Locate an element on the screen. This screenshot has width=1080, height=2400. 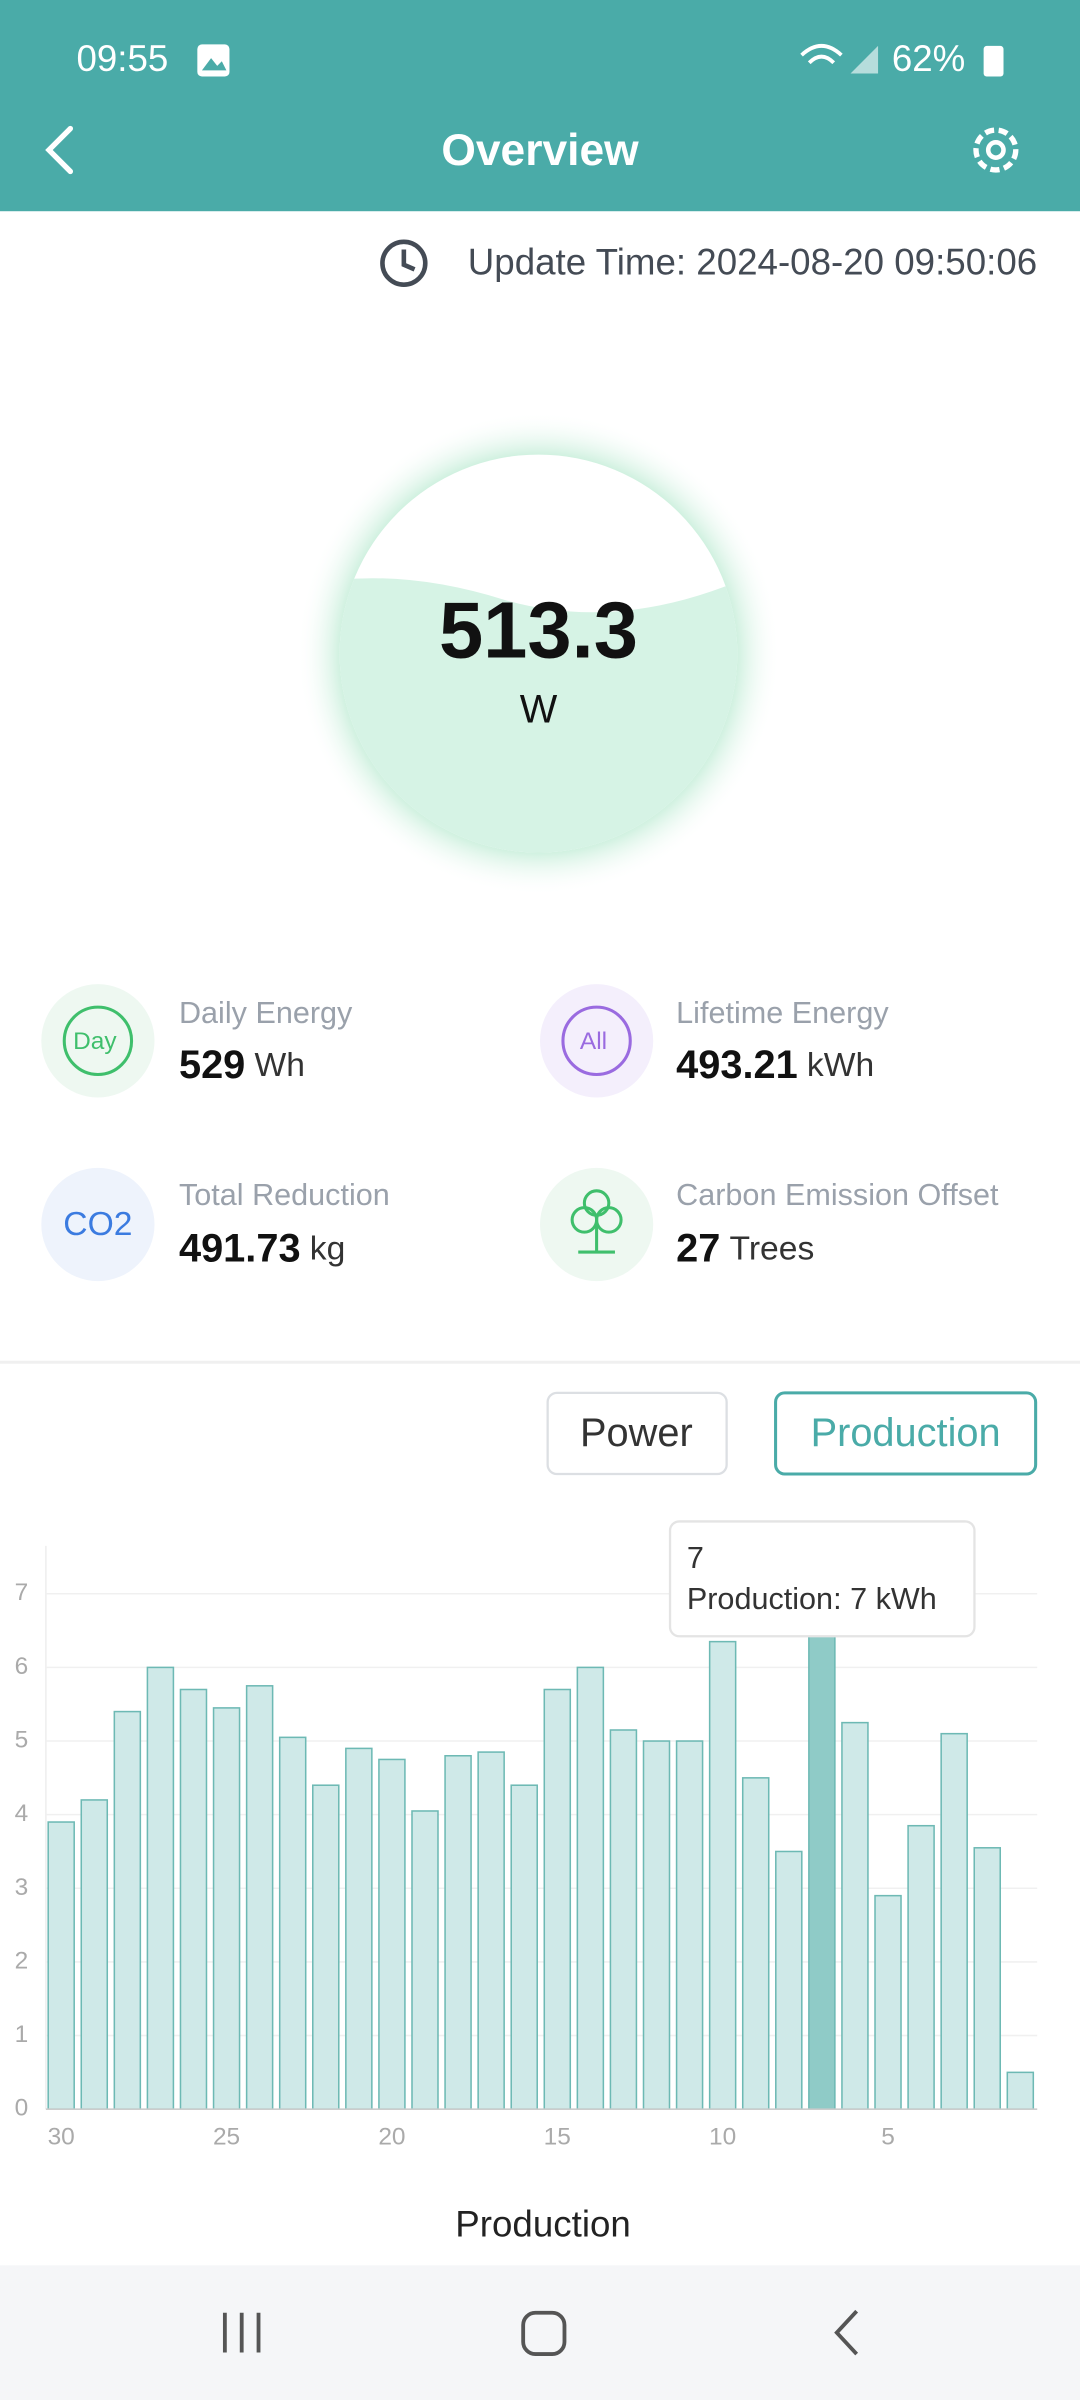
stat-value: 493.21 kWh is located at coordinates (775, 1064).